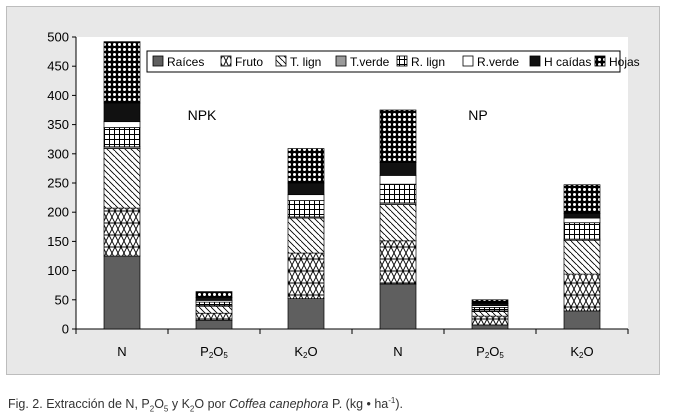  I want to click on legend-box, so click(383, 61).